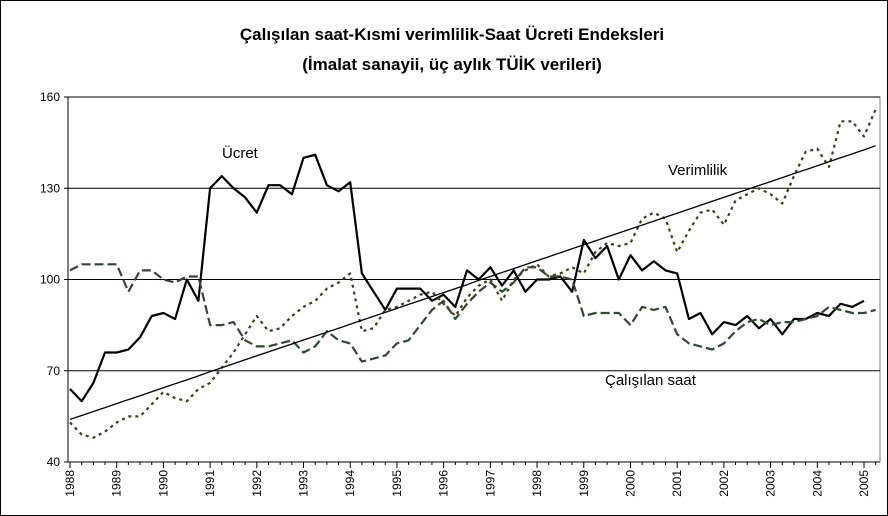  What do you see at coordinates (54, 462) in the screenshot?
I see `y-tick-label: 40` at bounding box center [54, 462].